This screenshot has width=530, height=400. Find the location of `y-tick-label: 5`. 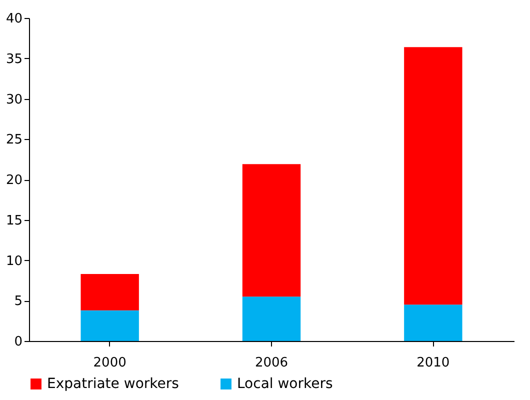

y-tick-label: 5 is located at coordinates (18, 302).